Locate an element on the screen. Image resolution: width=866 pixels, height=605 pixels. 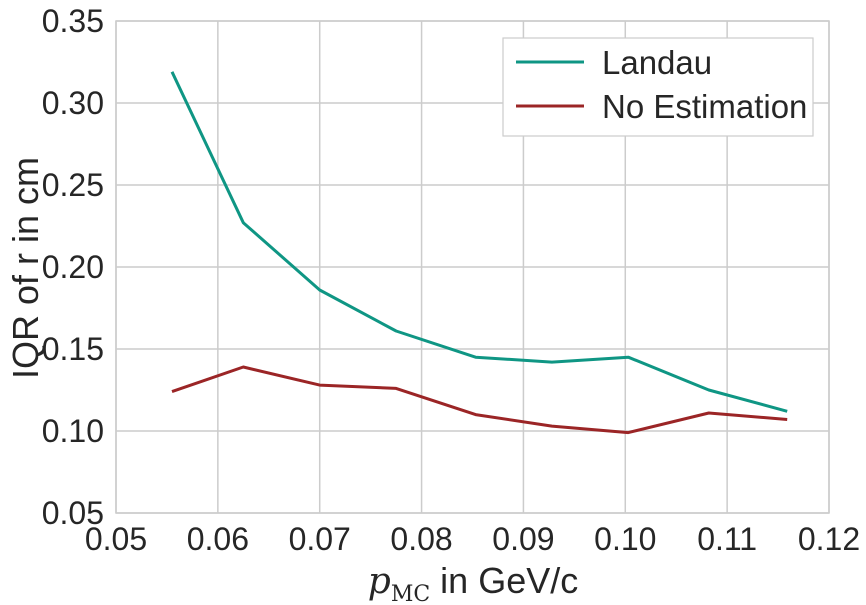
series-line-no-estimation is located at coordinates (479, 400).